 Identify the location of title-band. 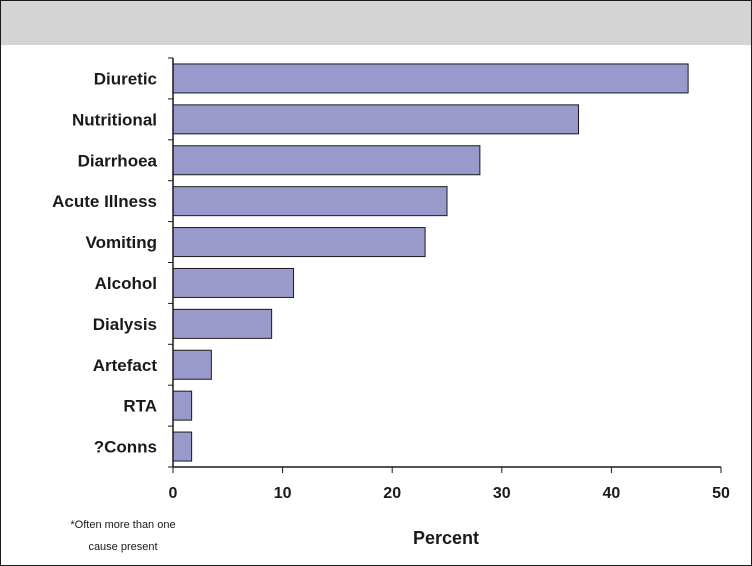
(376, 23).